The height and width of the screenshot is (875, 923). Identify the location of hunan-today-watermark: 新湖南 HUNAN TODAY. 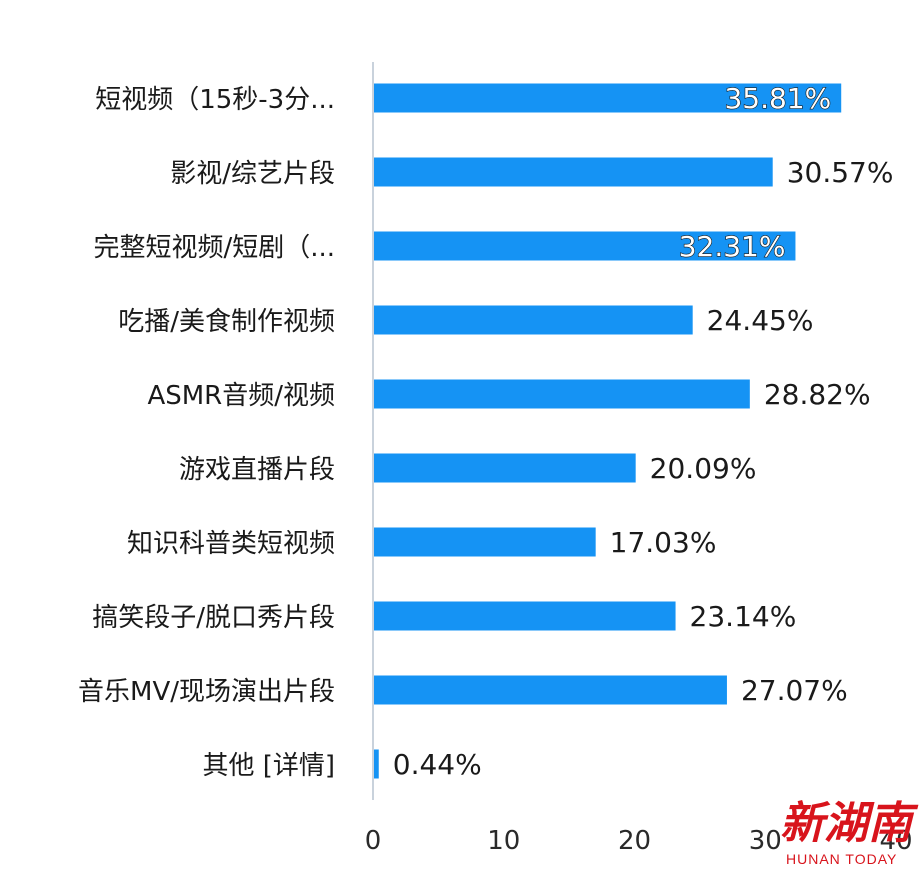
(849, 832).